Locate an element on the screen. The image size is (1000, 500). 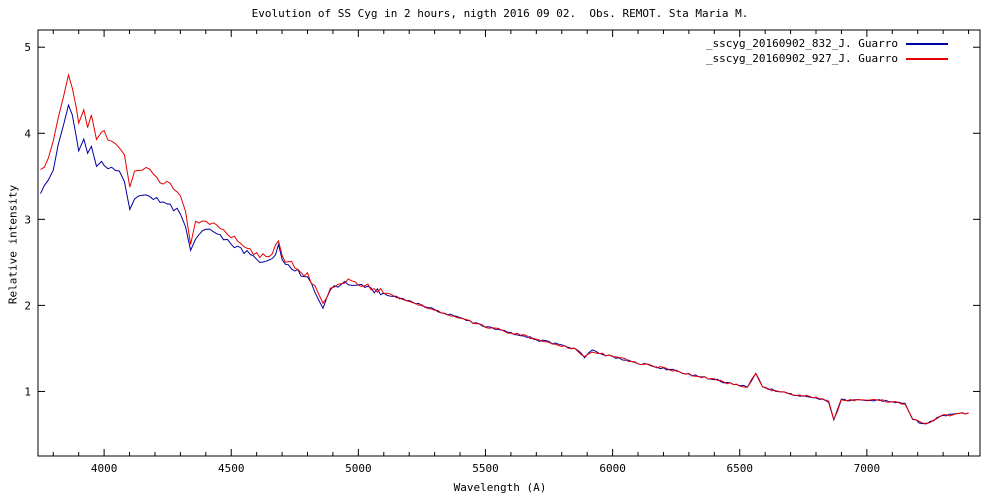
y-axis-label: Relative intensity is located at coordinates (13, 244).